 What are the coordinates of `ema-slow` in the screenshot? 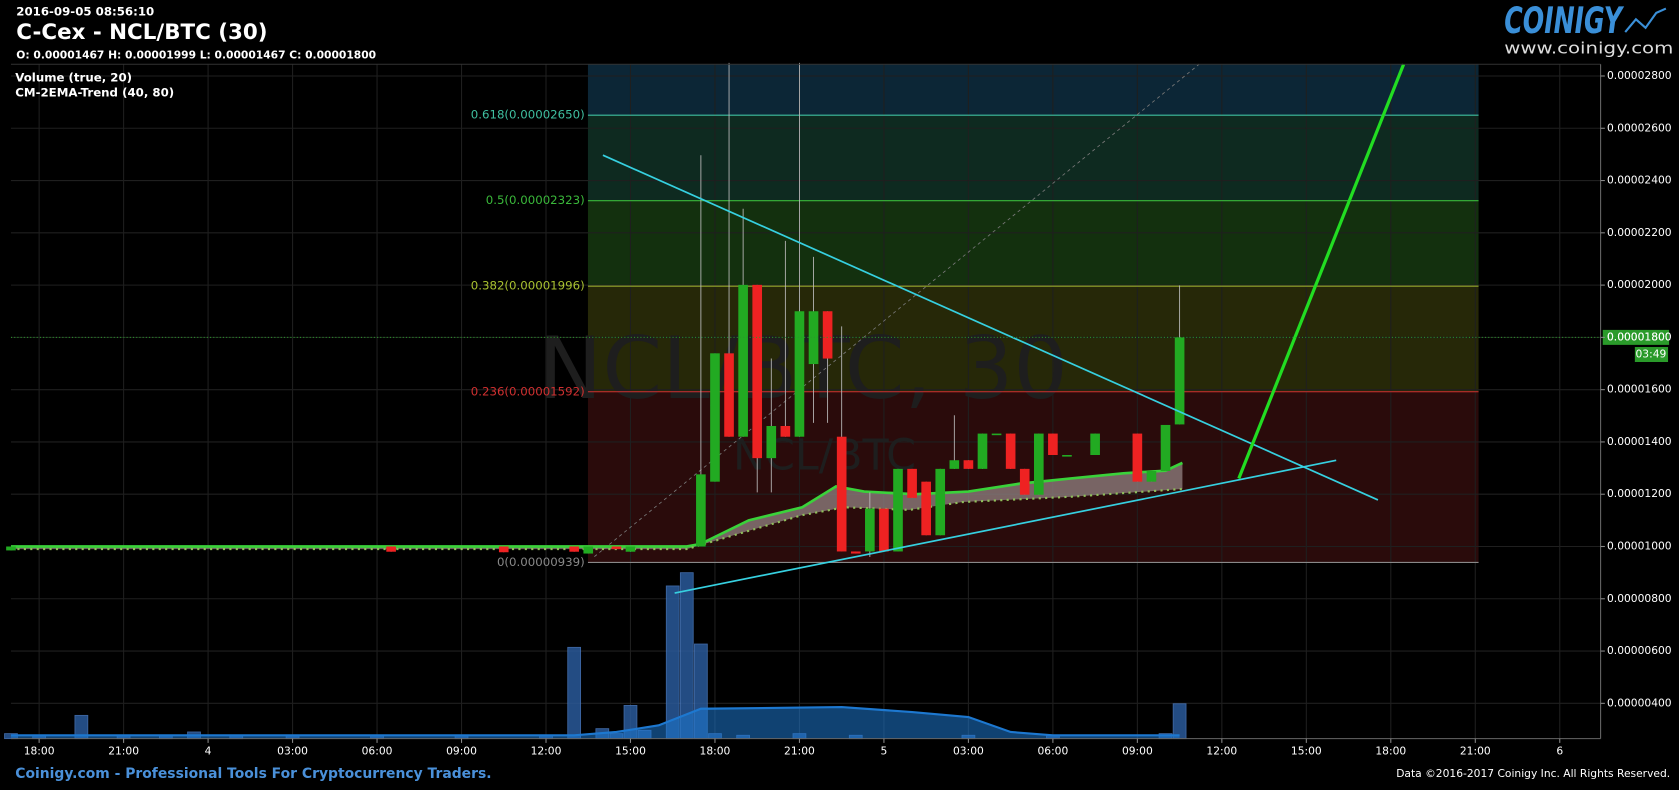 It's located at (596, 519).